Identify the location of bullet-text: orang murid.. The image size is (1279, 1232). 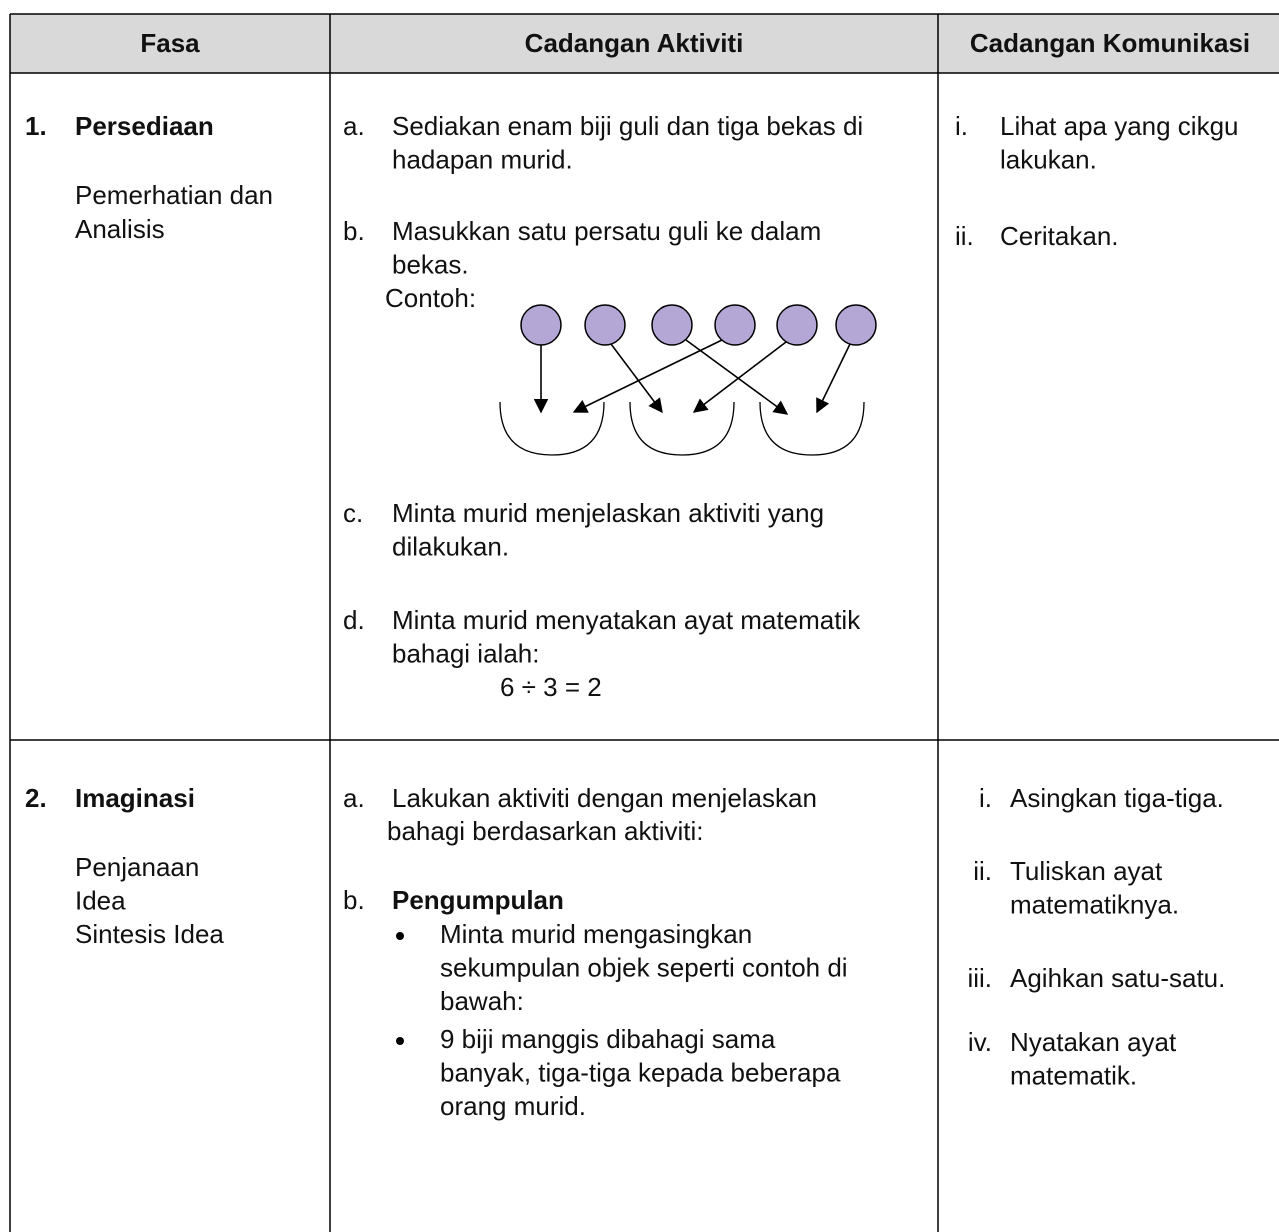
(513, 1106).